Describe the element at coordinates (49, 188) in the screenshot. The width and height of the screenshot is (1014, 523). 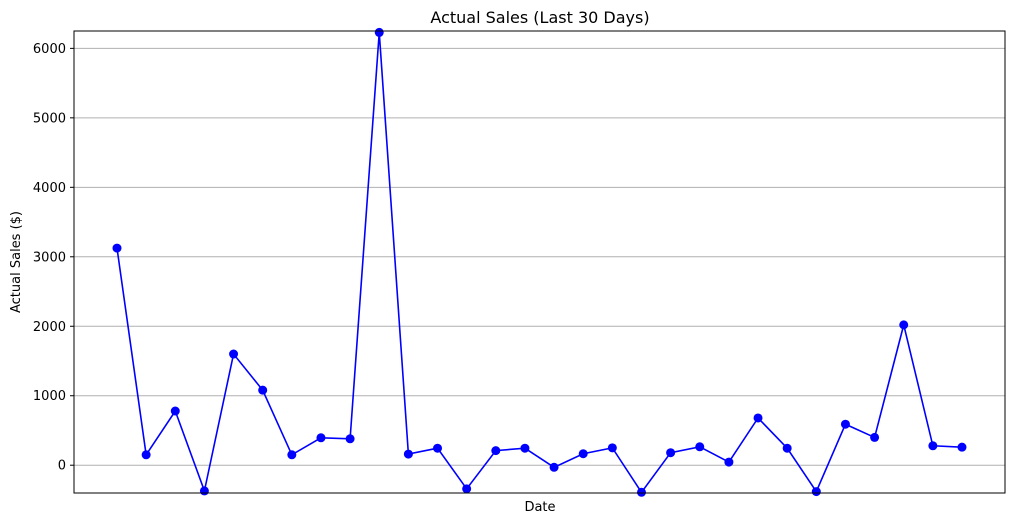
I see `y-tick-label-4: 4000` at that location.